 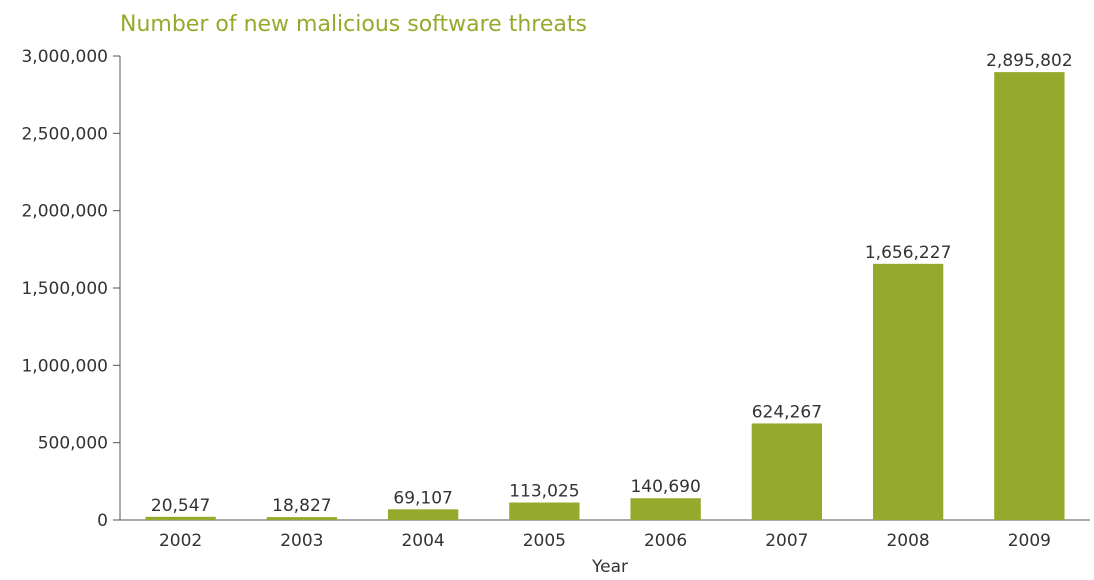 What do you see at coordinates (1029, 296) in the screenshot?
I see `bar-2009` at bounding box center [1029, 296].